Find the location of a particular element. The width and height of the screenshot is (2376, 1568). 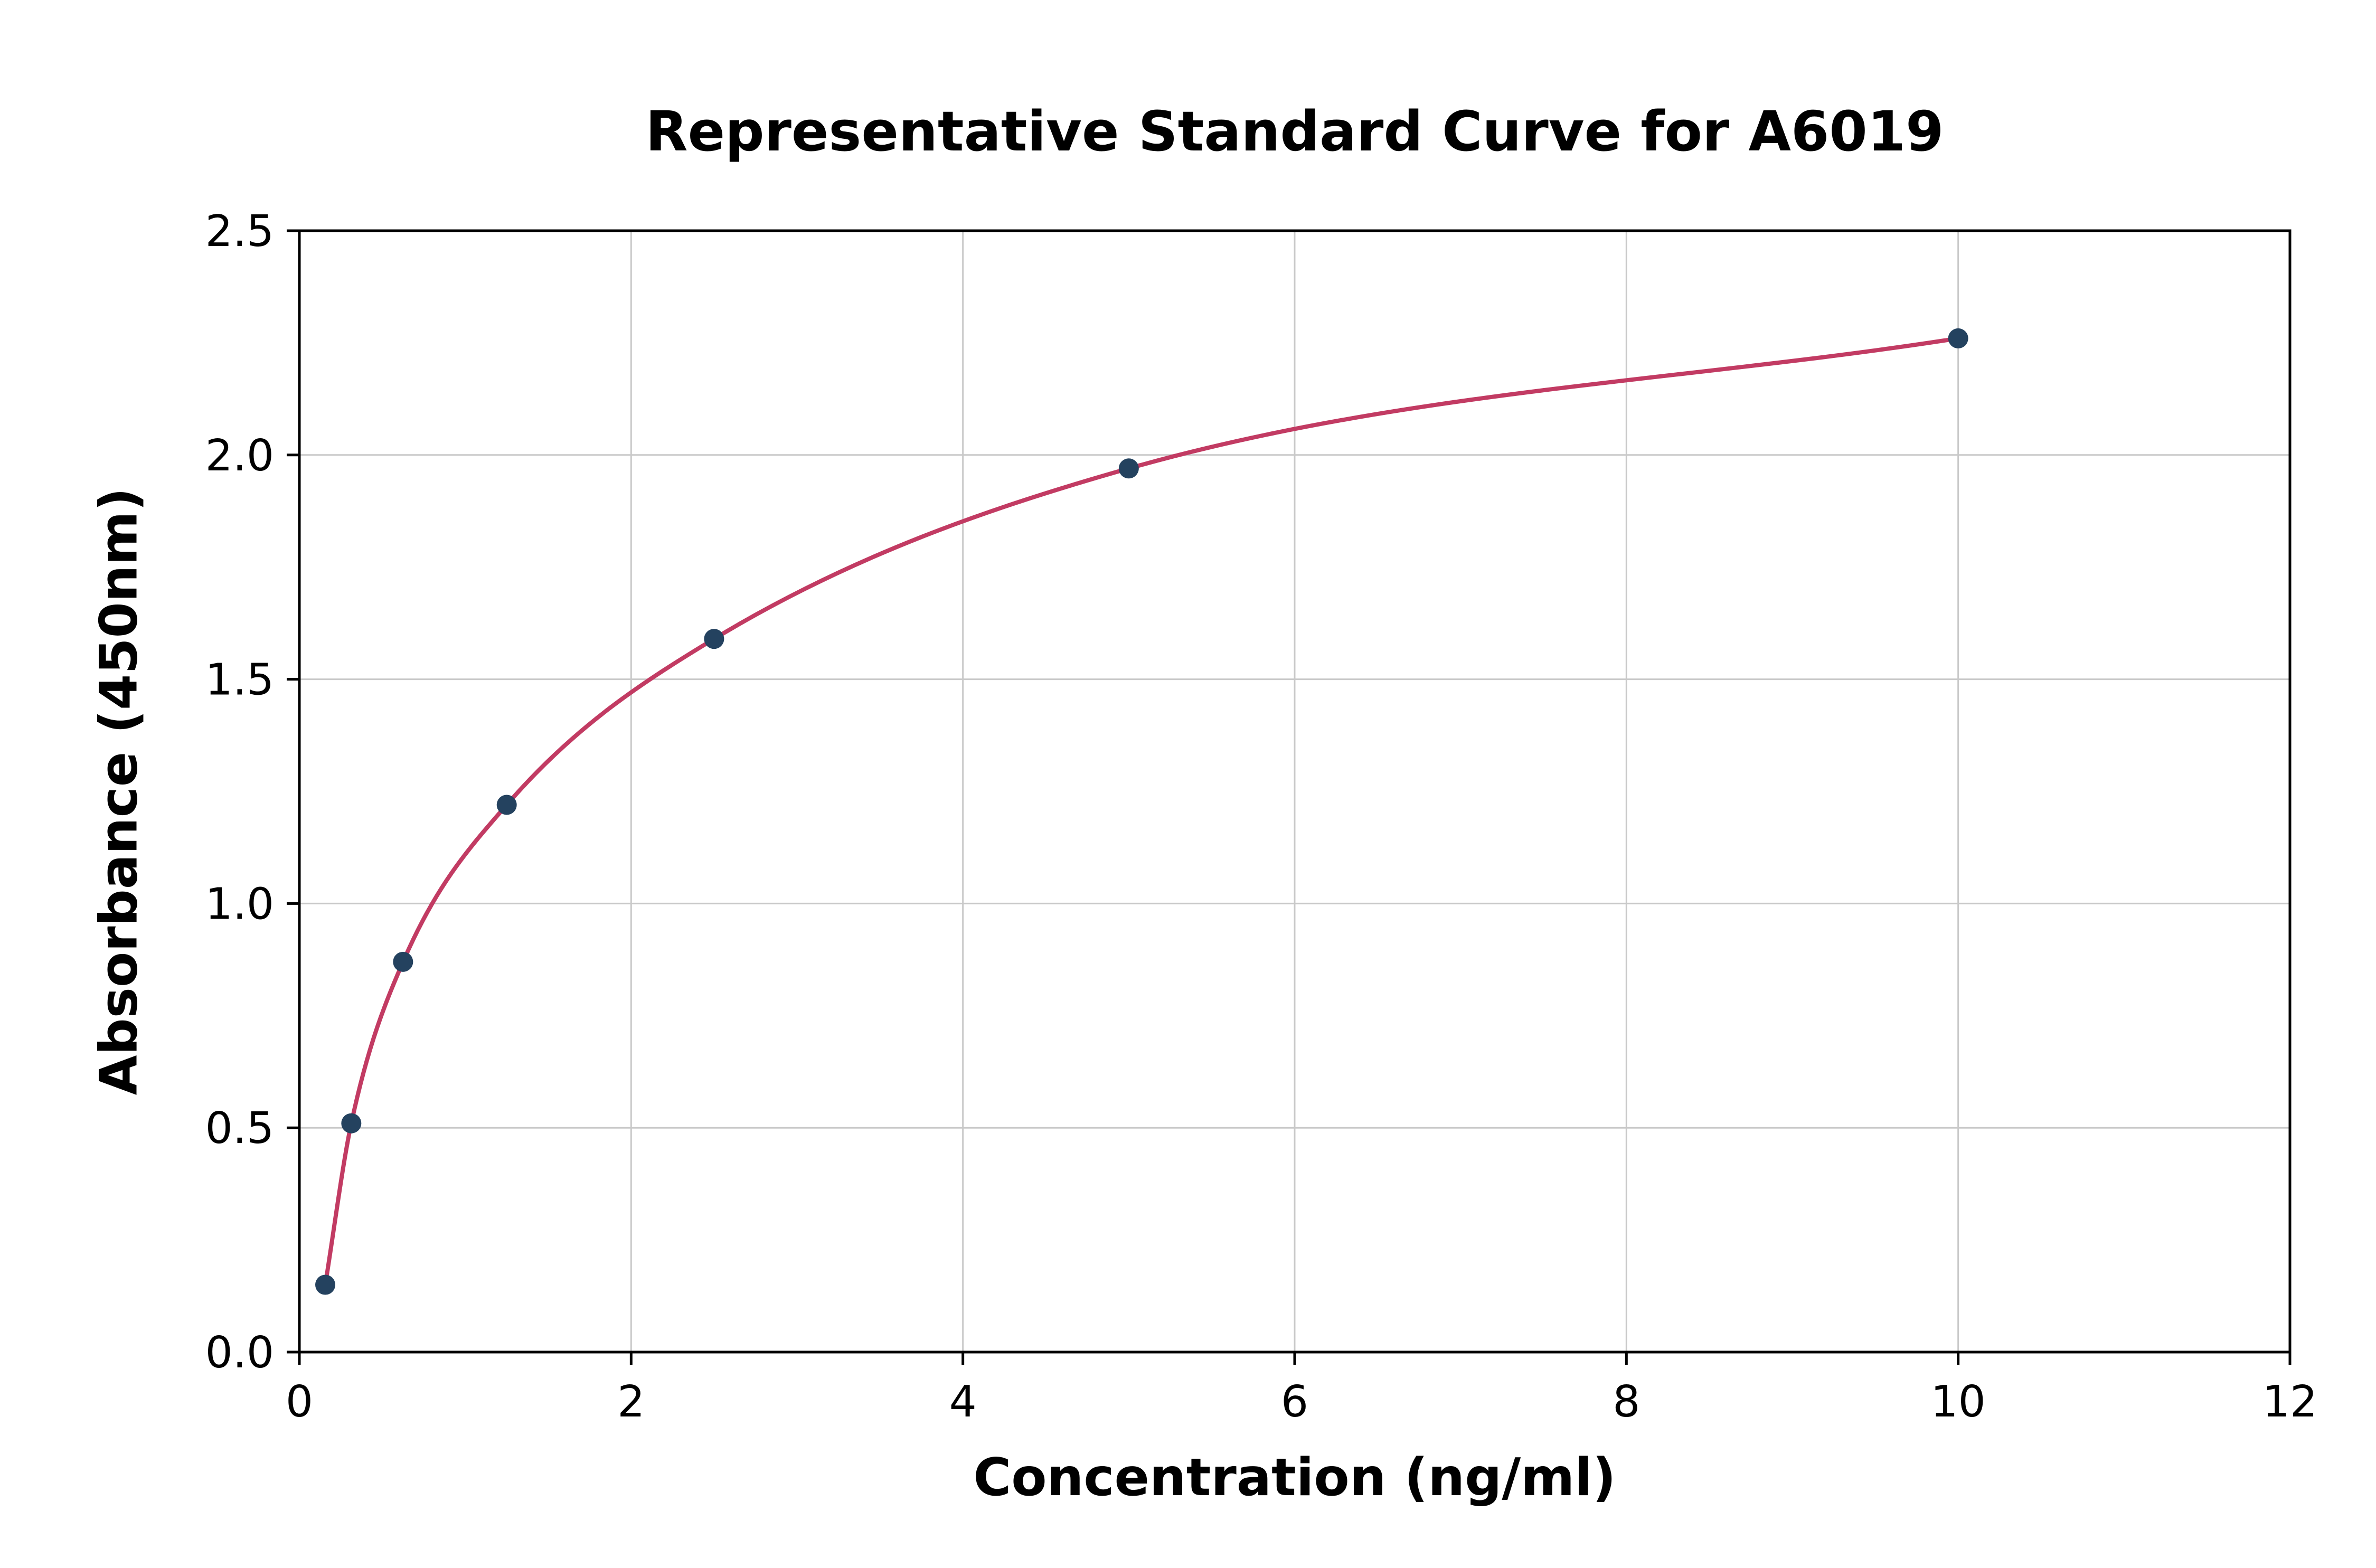

chart-title: Representative Standard Curve for A6019 is located at coordinates (1294, 131).